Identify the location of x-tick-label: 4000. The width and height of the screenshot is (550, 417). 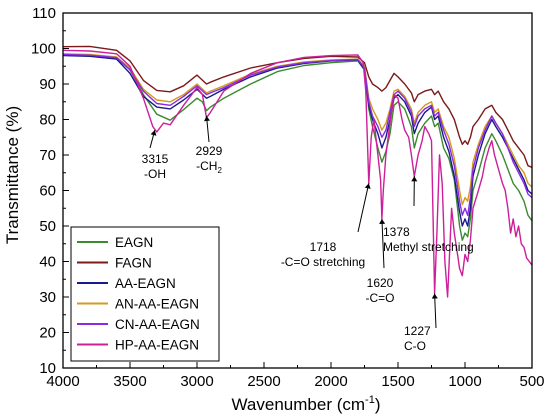
(62, 381).